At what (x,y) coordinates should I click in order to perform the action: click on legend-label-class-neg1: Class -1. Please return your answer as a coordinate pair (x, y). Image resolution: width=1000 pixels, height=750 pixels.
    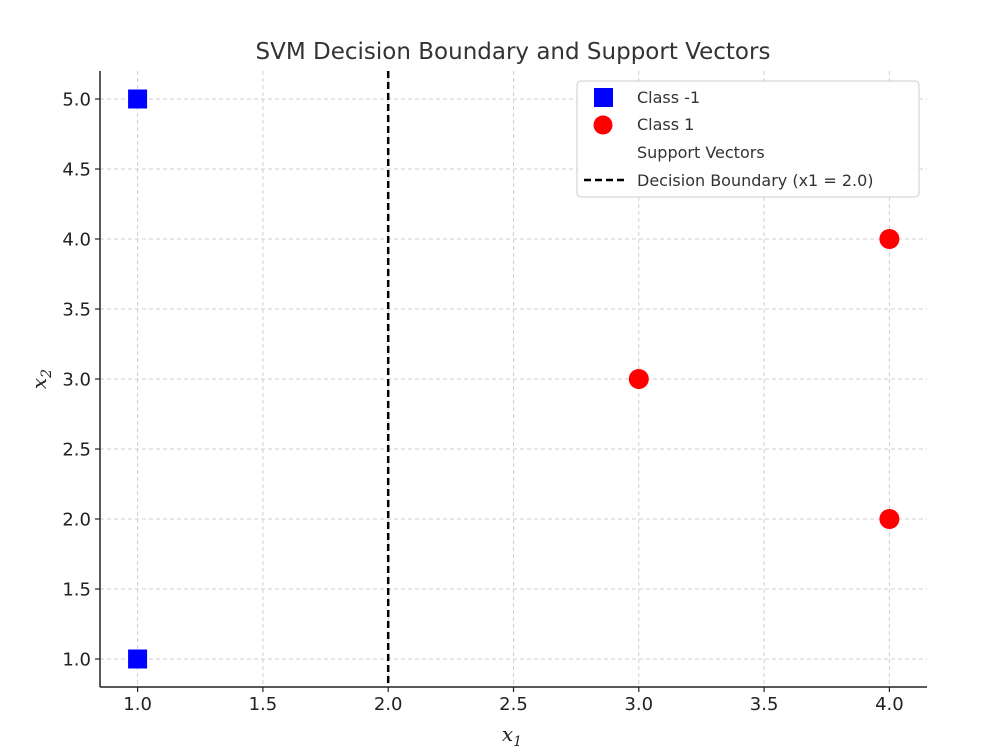
    Looking at the image, I should click on (668, 97).